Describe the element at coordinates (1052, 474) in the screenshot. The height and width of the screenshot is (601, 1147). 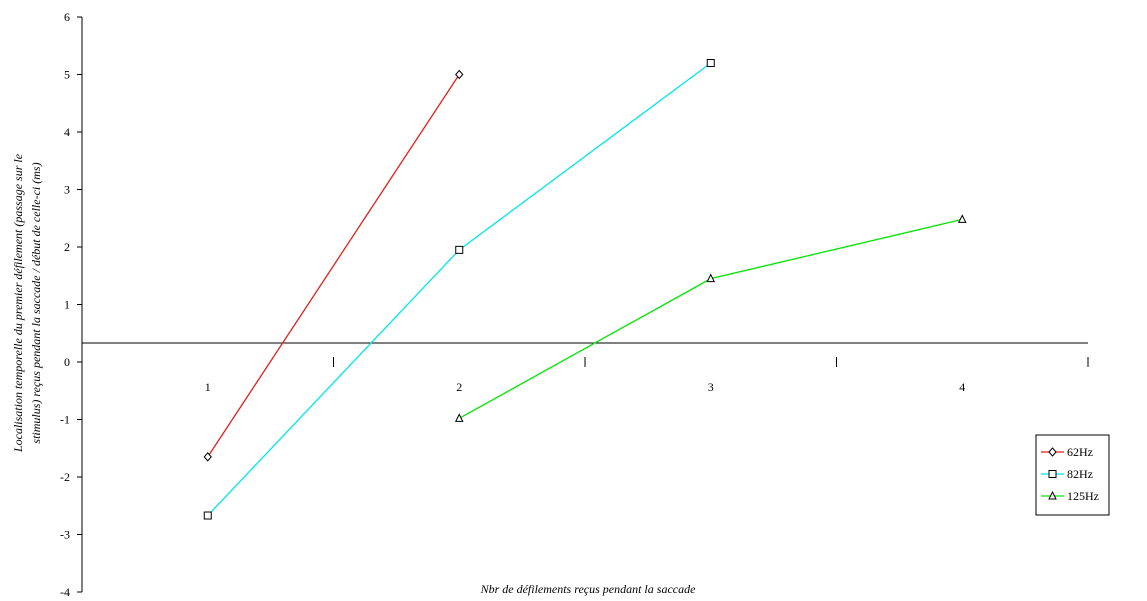
I see `legend-82hz-marker` at that location.